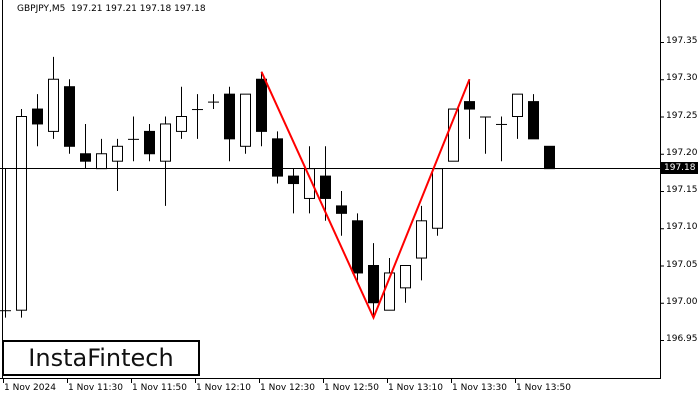  What do you see at coordinates (682, 339) in the screenshot?
I see `y-tick-label: 196.95` at bounding box center [682, 339].